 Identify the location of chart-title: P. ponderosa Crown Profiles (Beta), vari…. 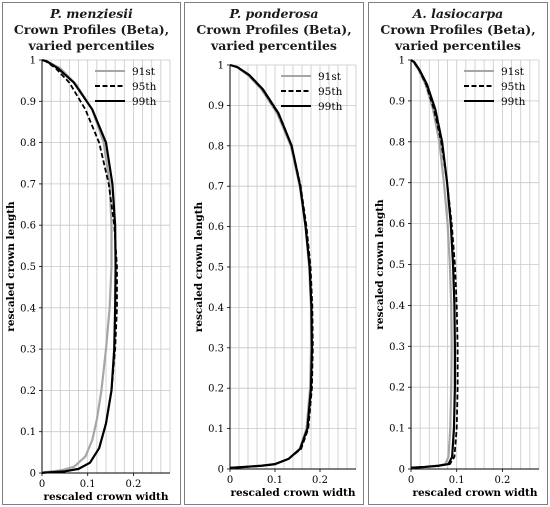
(274, 30).